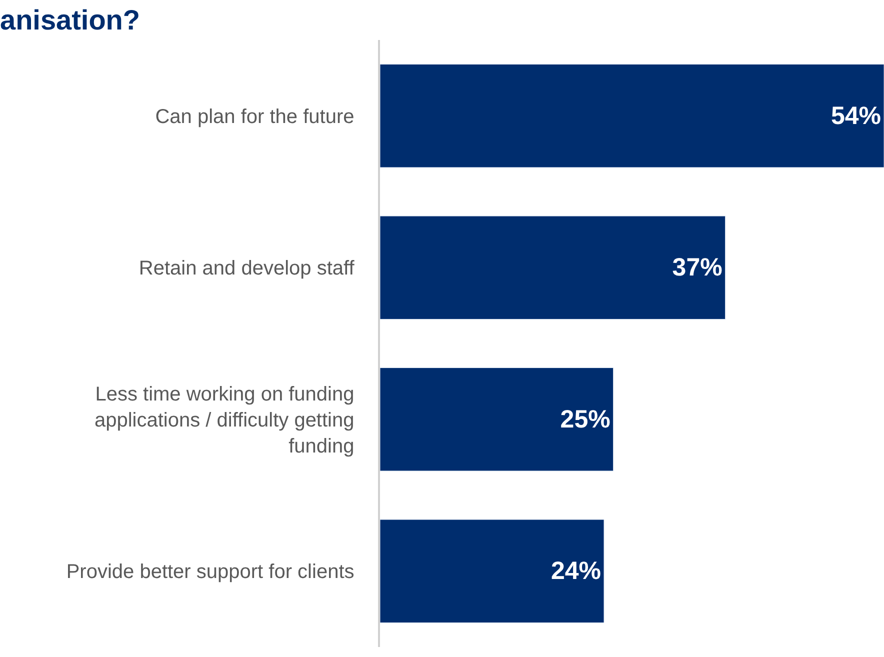 The image size is (884, 657). Describe the element at coordinates (575, 571) in the screenshot. I see `data-label: 24%` at that location.